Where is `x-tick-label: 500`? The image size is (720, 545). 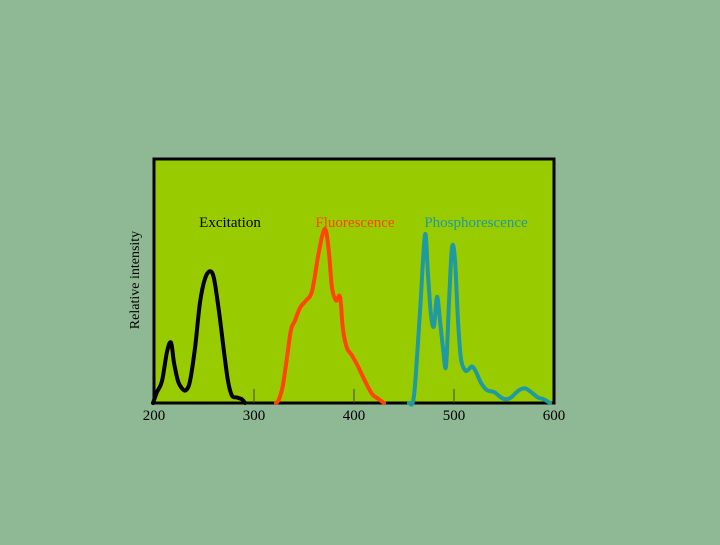 x-tick-label: 500 is located at coordinates (454, 416).